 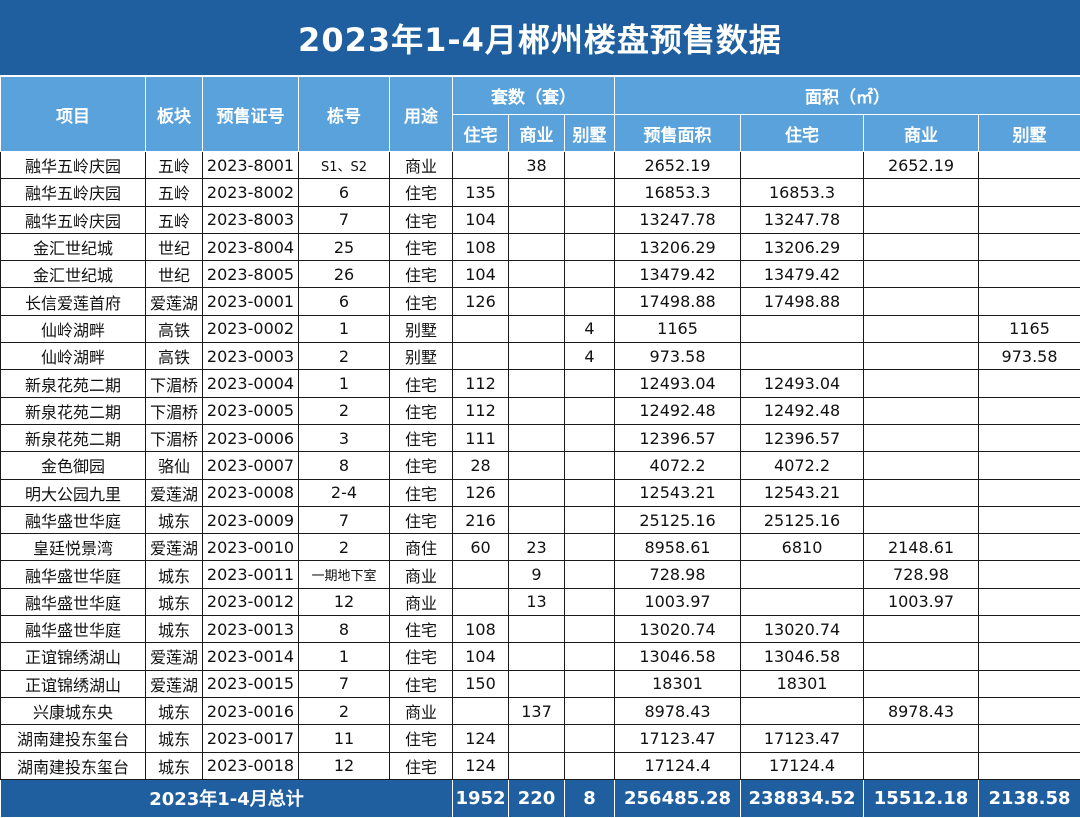 What do you see at coordinates (73, 547) in the screenshot?
I see `cell-project: 皇廷悦景湾` at bounding box center [73, 547].